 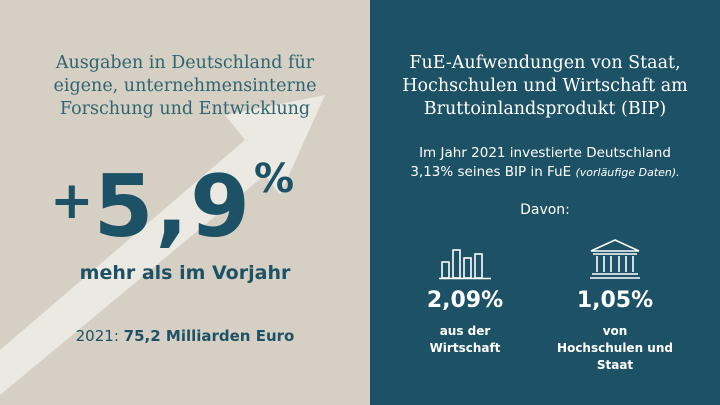 I want to click on preliminary-note: (vorläufige Daten)., so click(x=627, y=172).